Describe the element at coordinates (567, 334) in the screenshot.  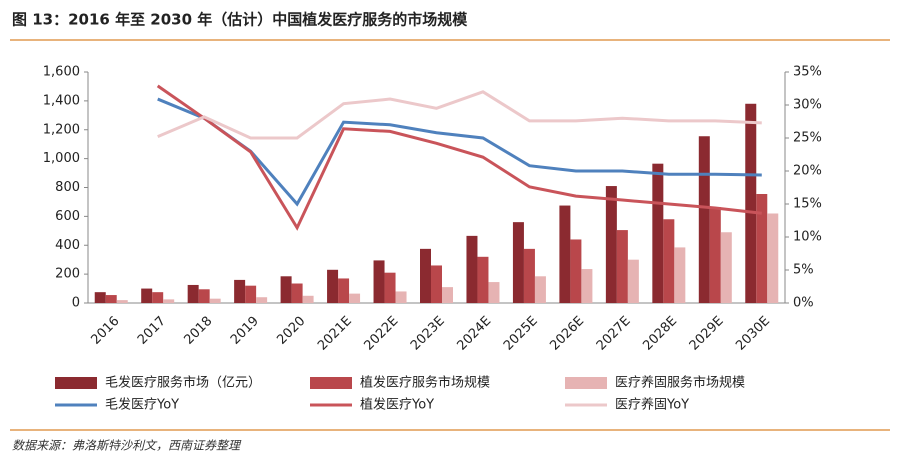
I see `x-tick-label: 2026E` at that location.